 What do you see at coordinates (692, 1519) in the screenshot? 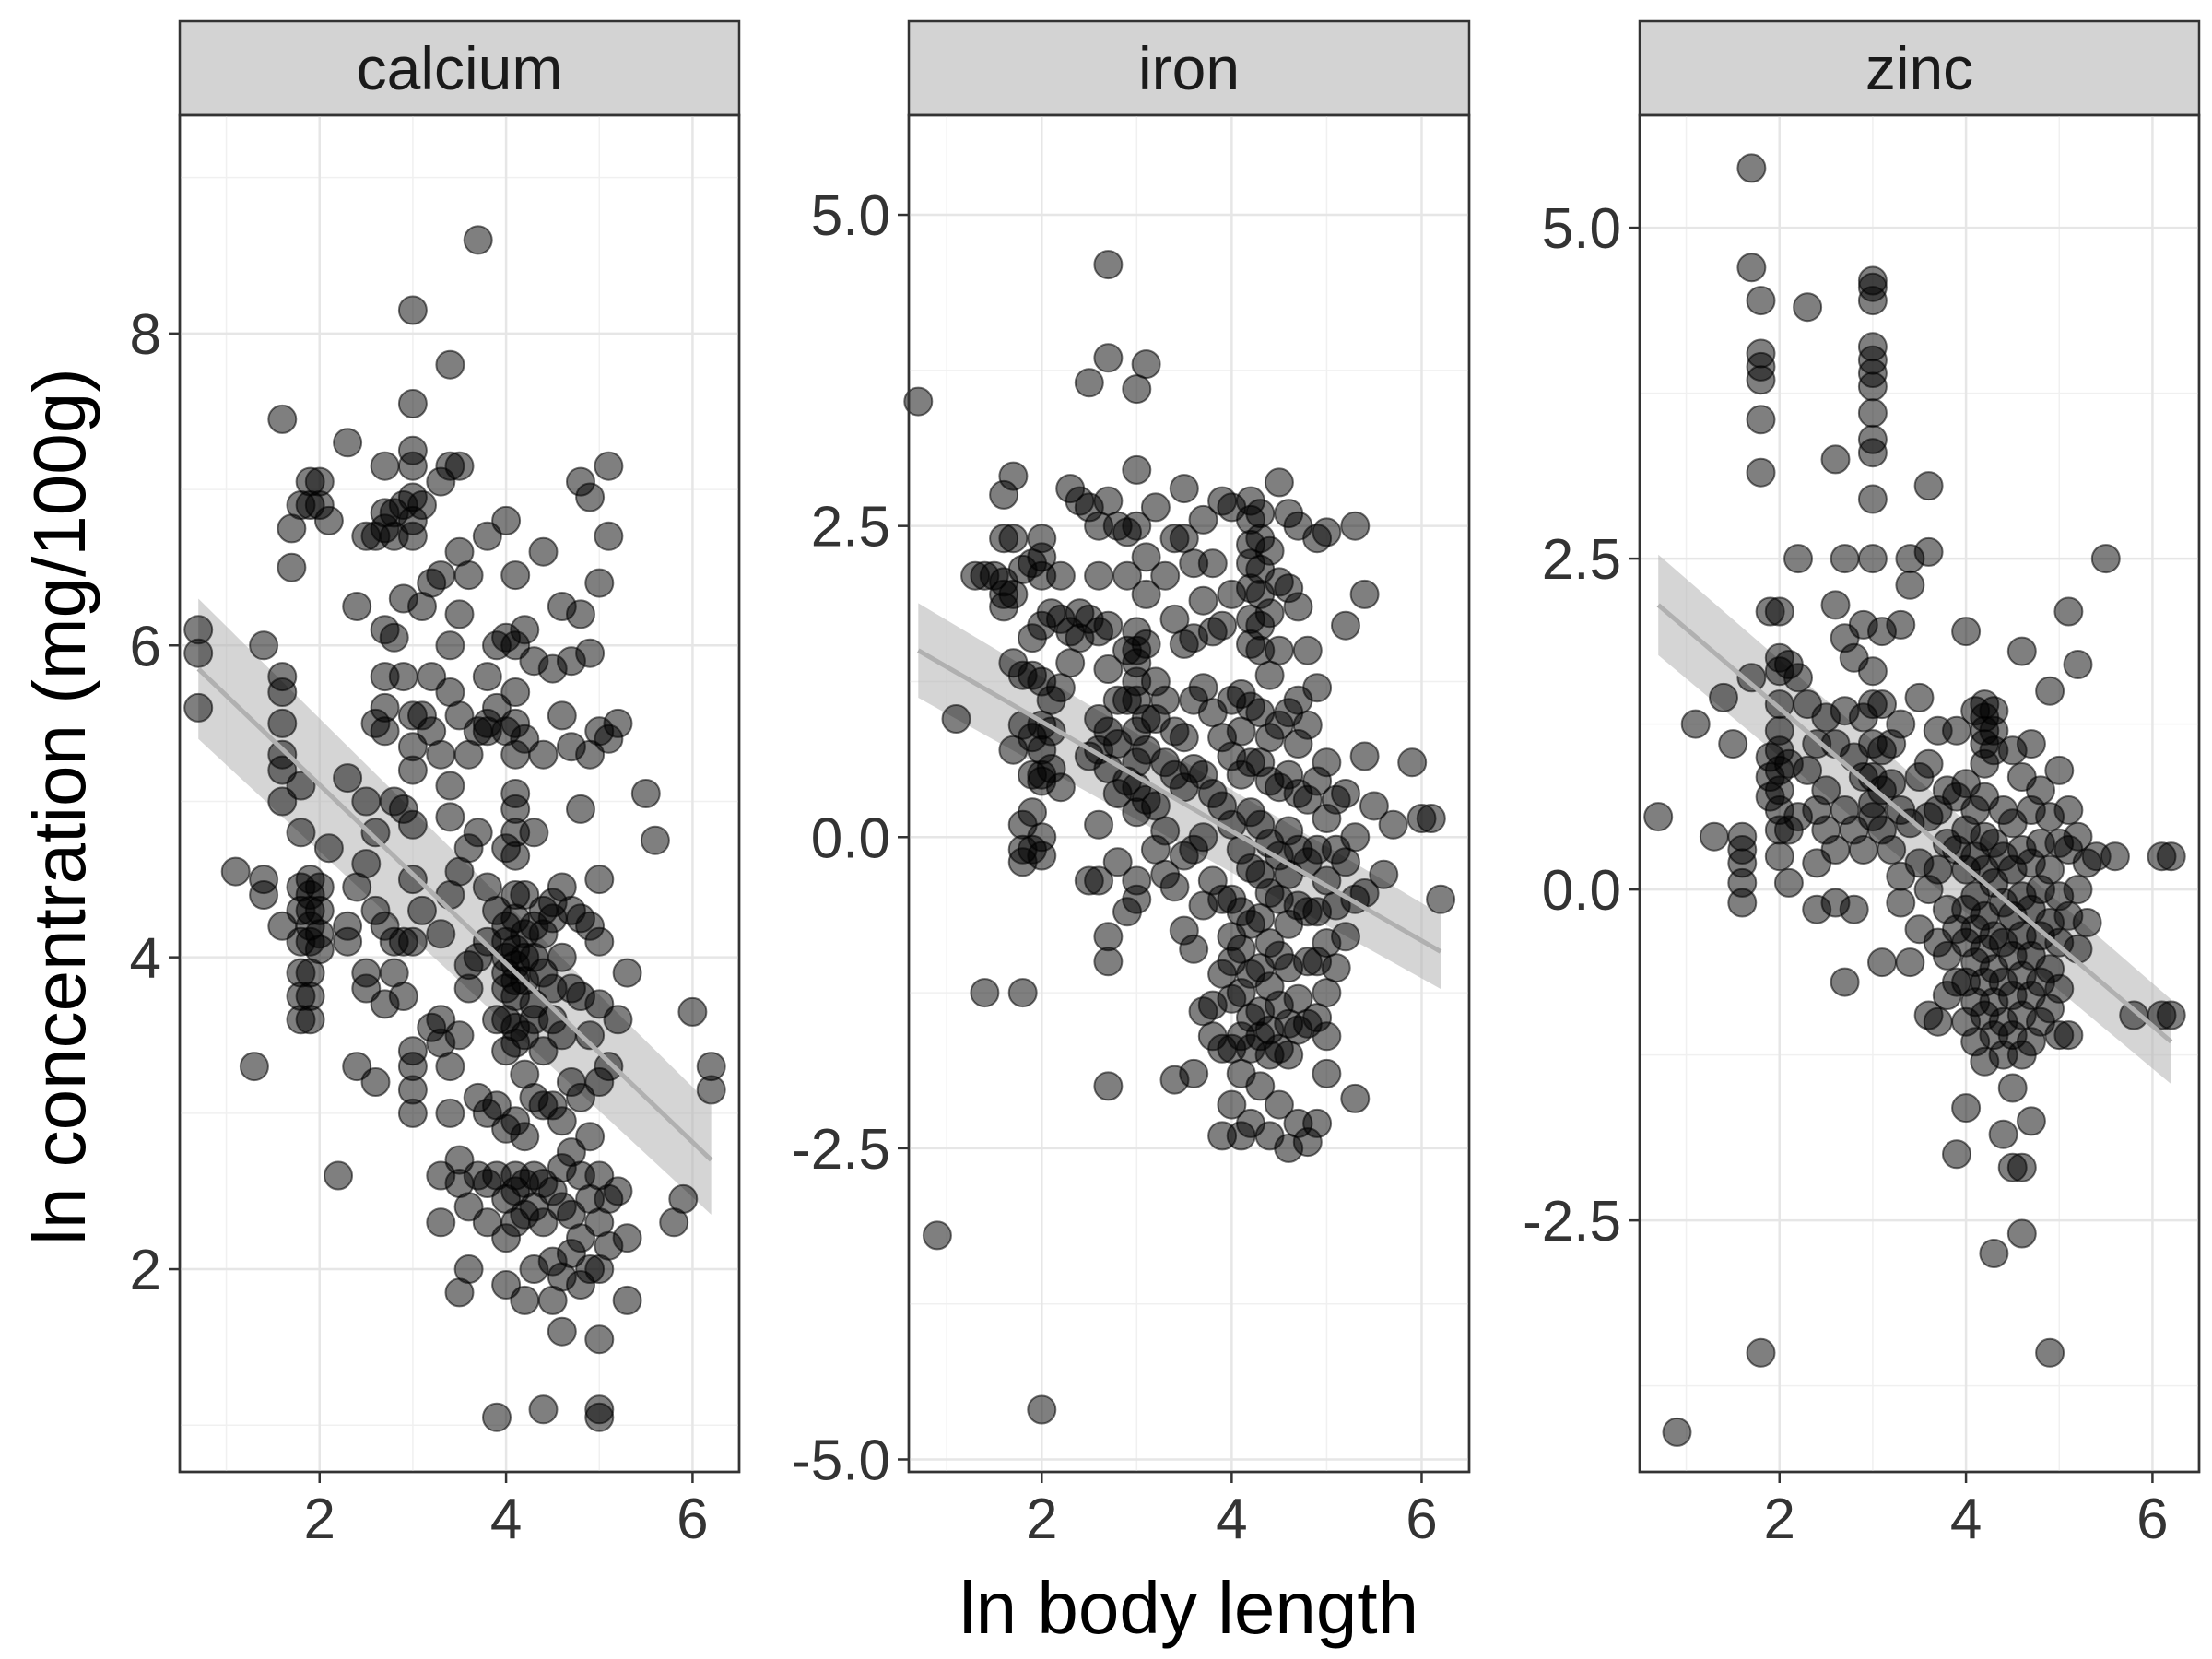
I see `x-tick-label: 6` at bounding box center [692, 1519].